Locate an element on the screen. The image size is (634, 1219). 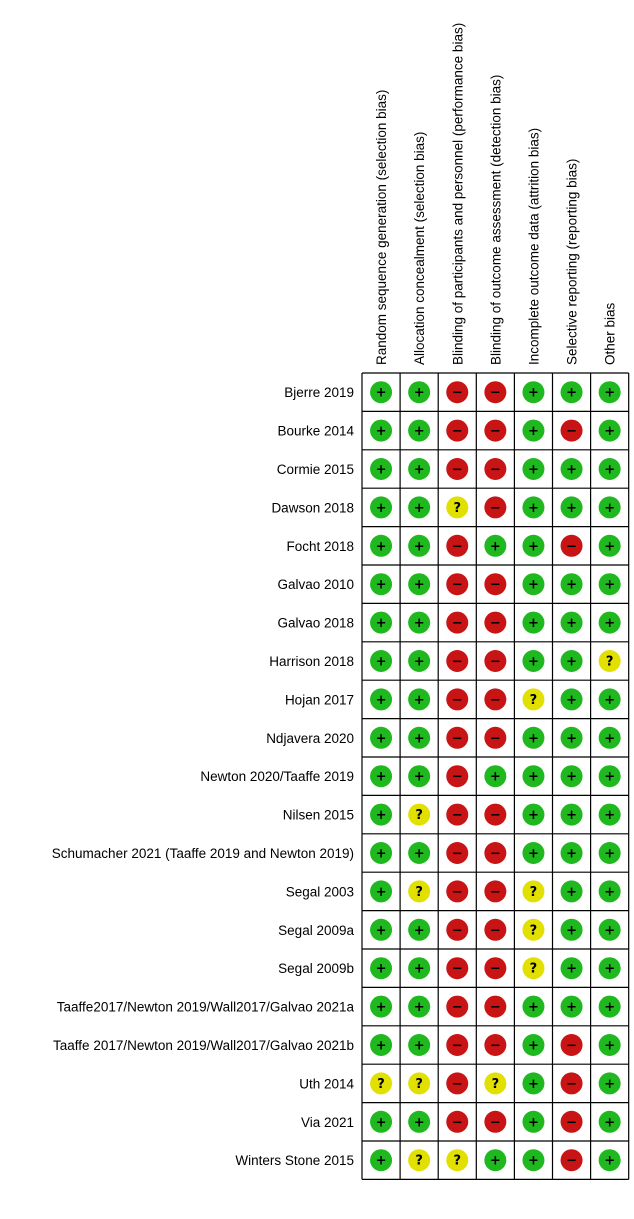
column-header: Selective reporting (reporting bias) is located at coordinates (572, 262).